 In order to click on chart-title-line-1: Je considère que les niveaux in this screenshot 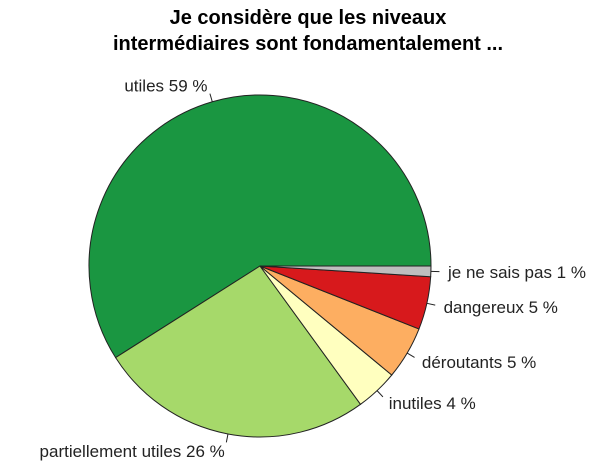, I will do `click(308, 18)`.